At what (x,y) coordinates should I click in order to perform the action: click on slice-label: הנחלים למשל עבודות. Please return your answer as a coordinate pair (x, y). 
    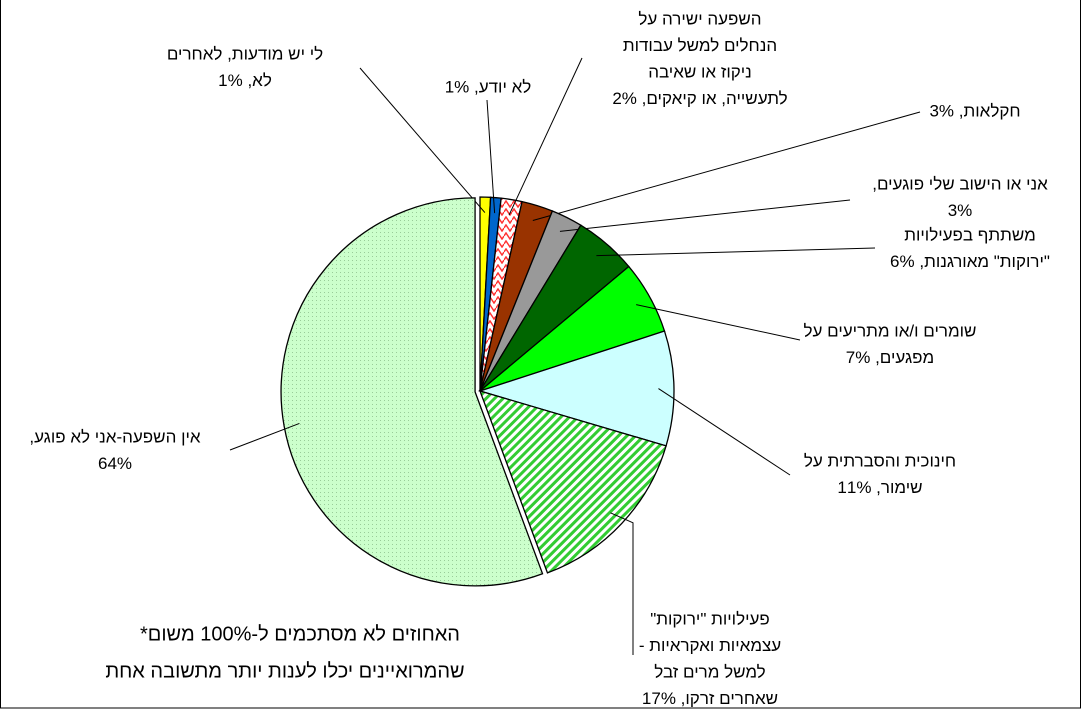
    Looking at the image, I should click on (700, 45).